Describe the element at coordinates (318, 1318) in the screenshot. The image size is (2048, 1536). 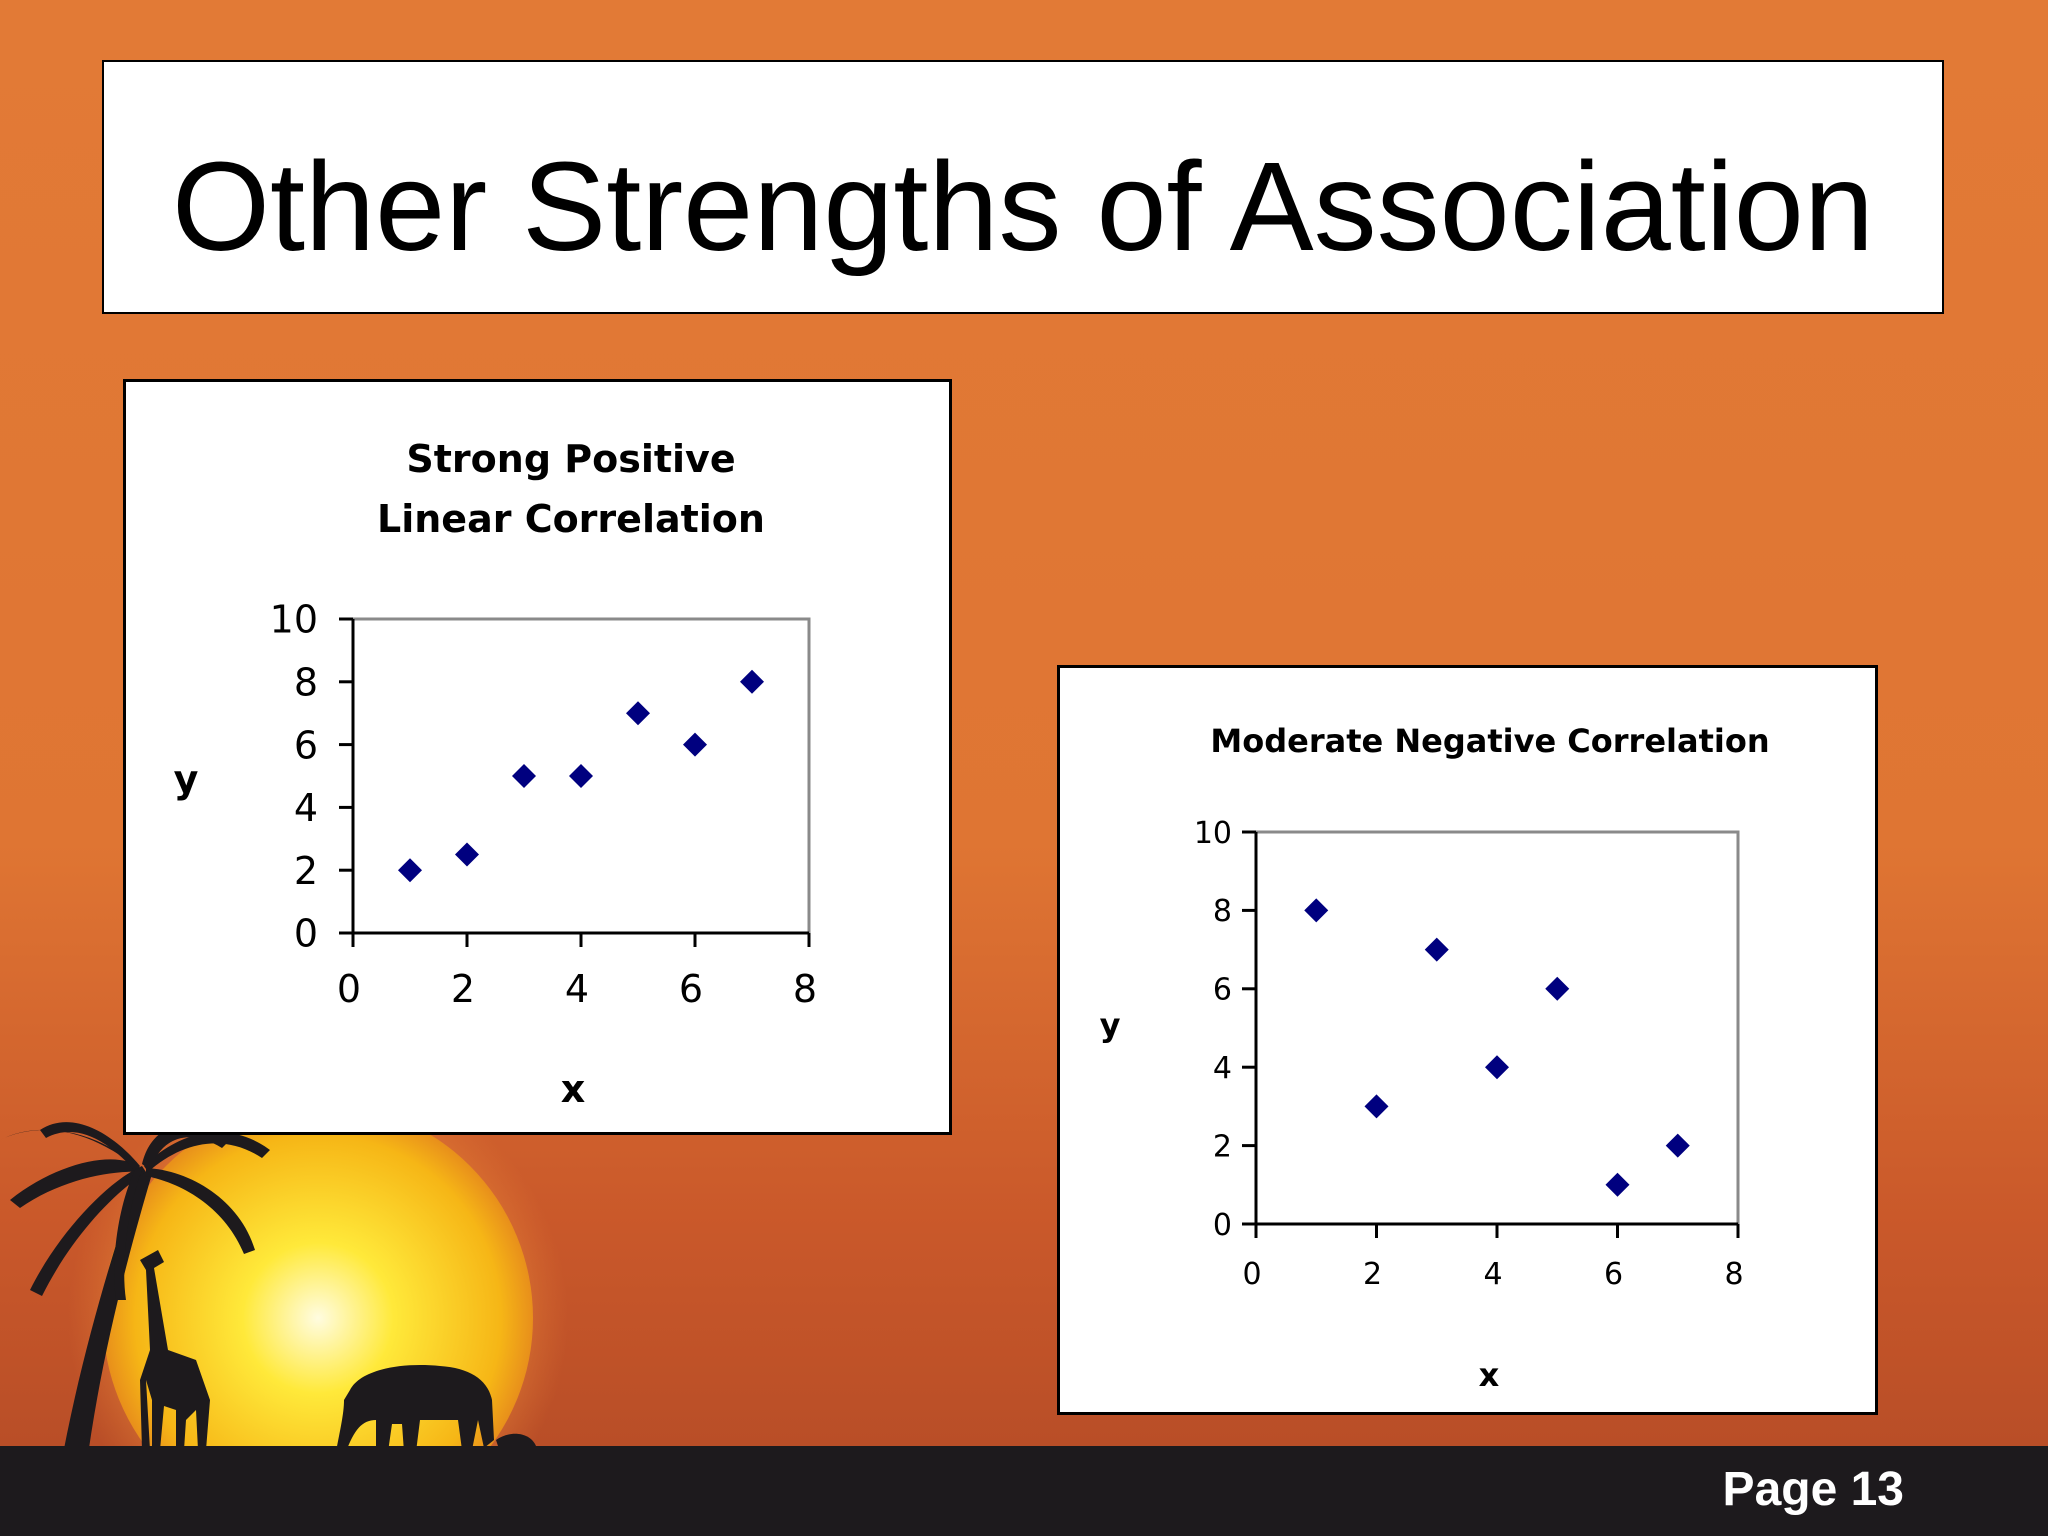
I see `sun` at that location.